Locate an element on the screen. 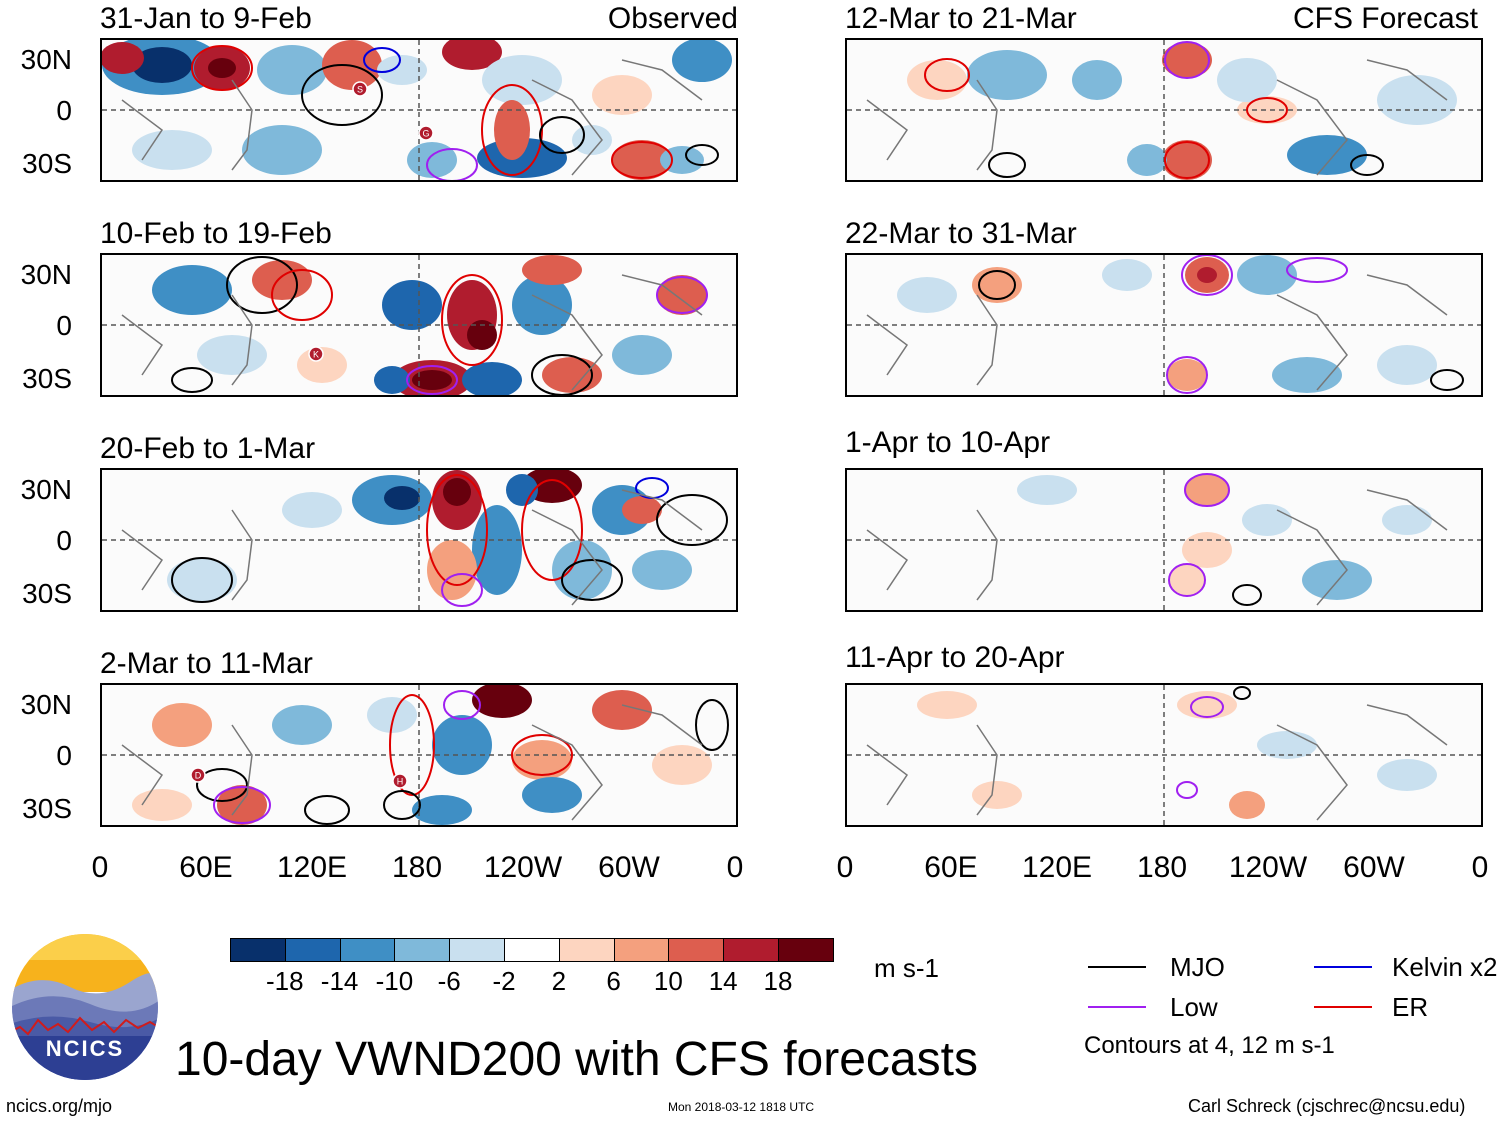  panel-tag-observed: Observed is located at coordinates (672, 18).